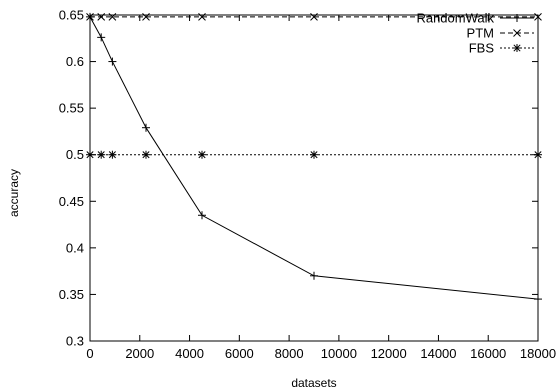  Describe the element at coordinates (239, 353) in the screenshot. I see `x-tick-label: 6000` at that location.